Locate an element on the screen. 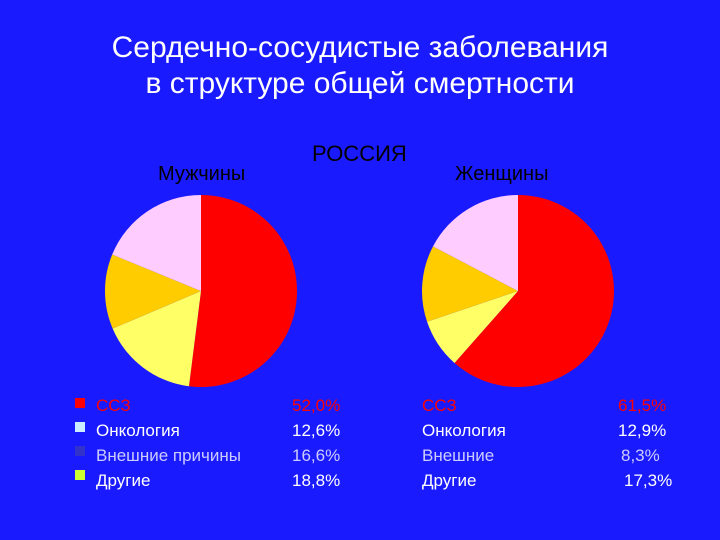 The width and height of the screenshot is (720, 540). men-legend-label-cvd: ССЗ is located at coordinates (113, 405).